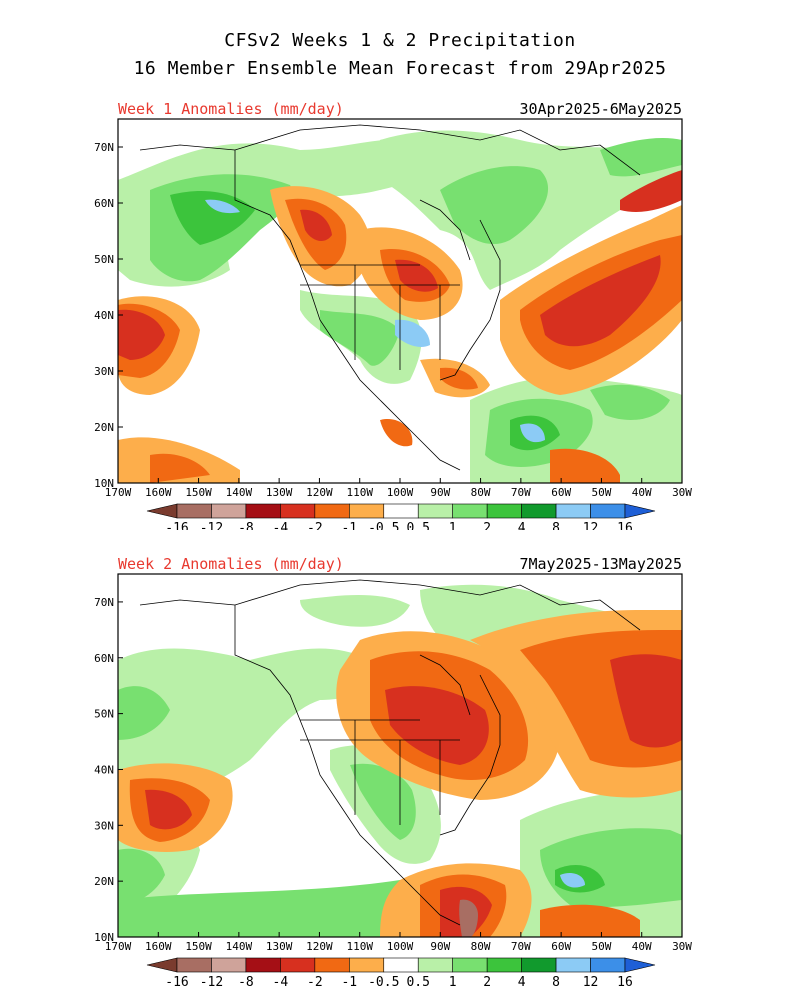 This screenshot has height=1000, width=800. I want to click on panel1-label: Week 1 Anomalies (mm/day), so click(231, 109).